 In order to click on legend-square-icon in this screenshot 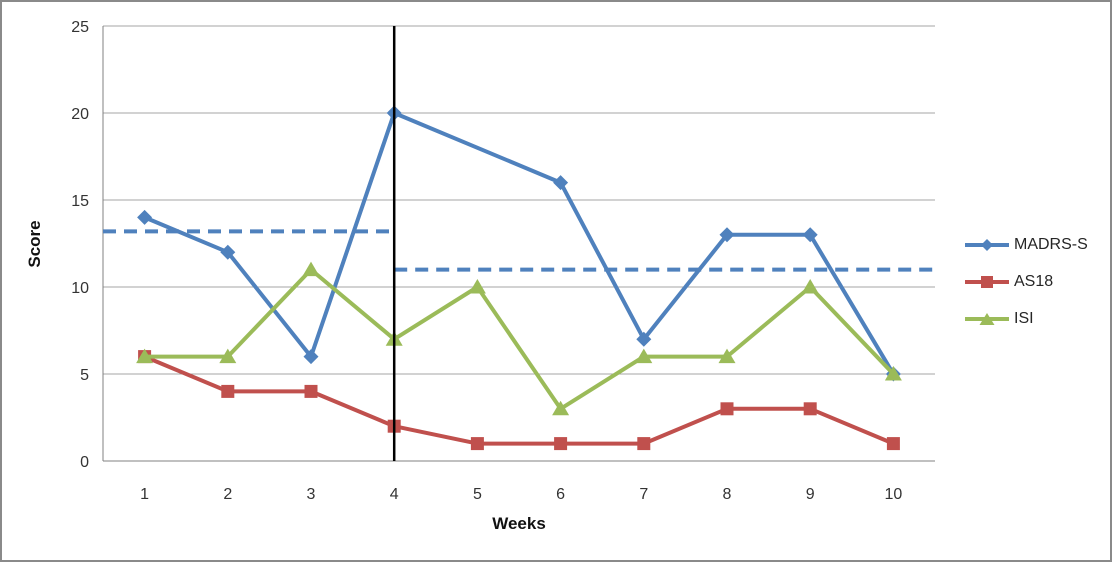, I will do `click(987, 282)`.